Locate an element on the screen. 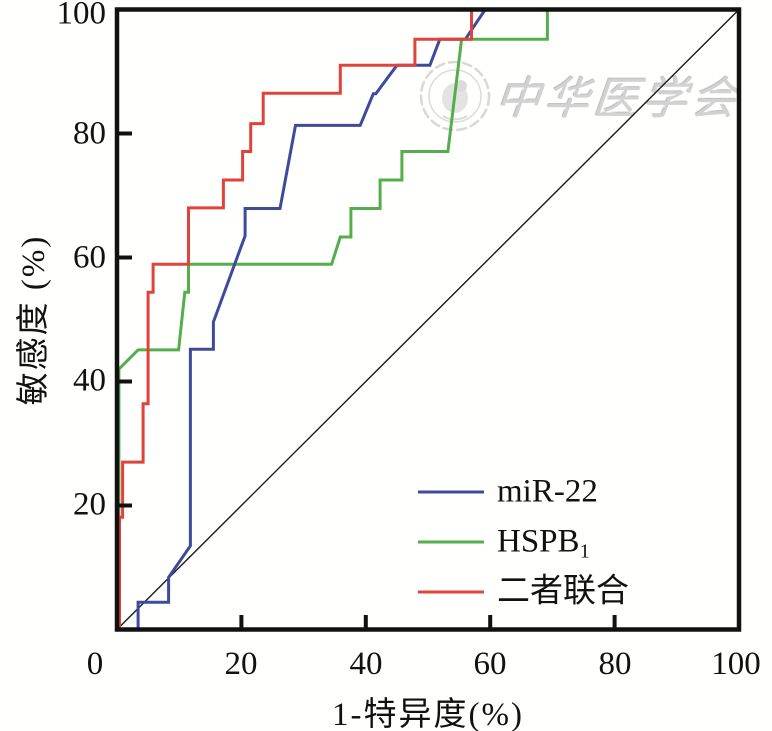  x-tick-label: 20 is located at coordinates (241, 664).